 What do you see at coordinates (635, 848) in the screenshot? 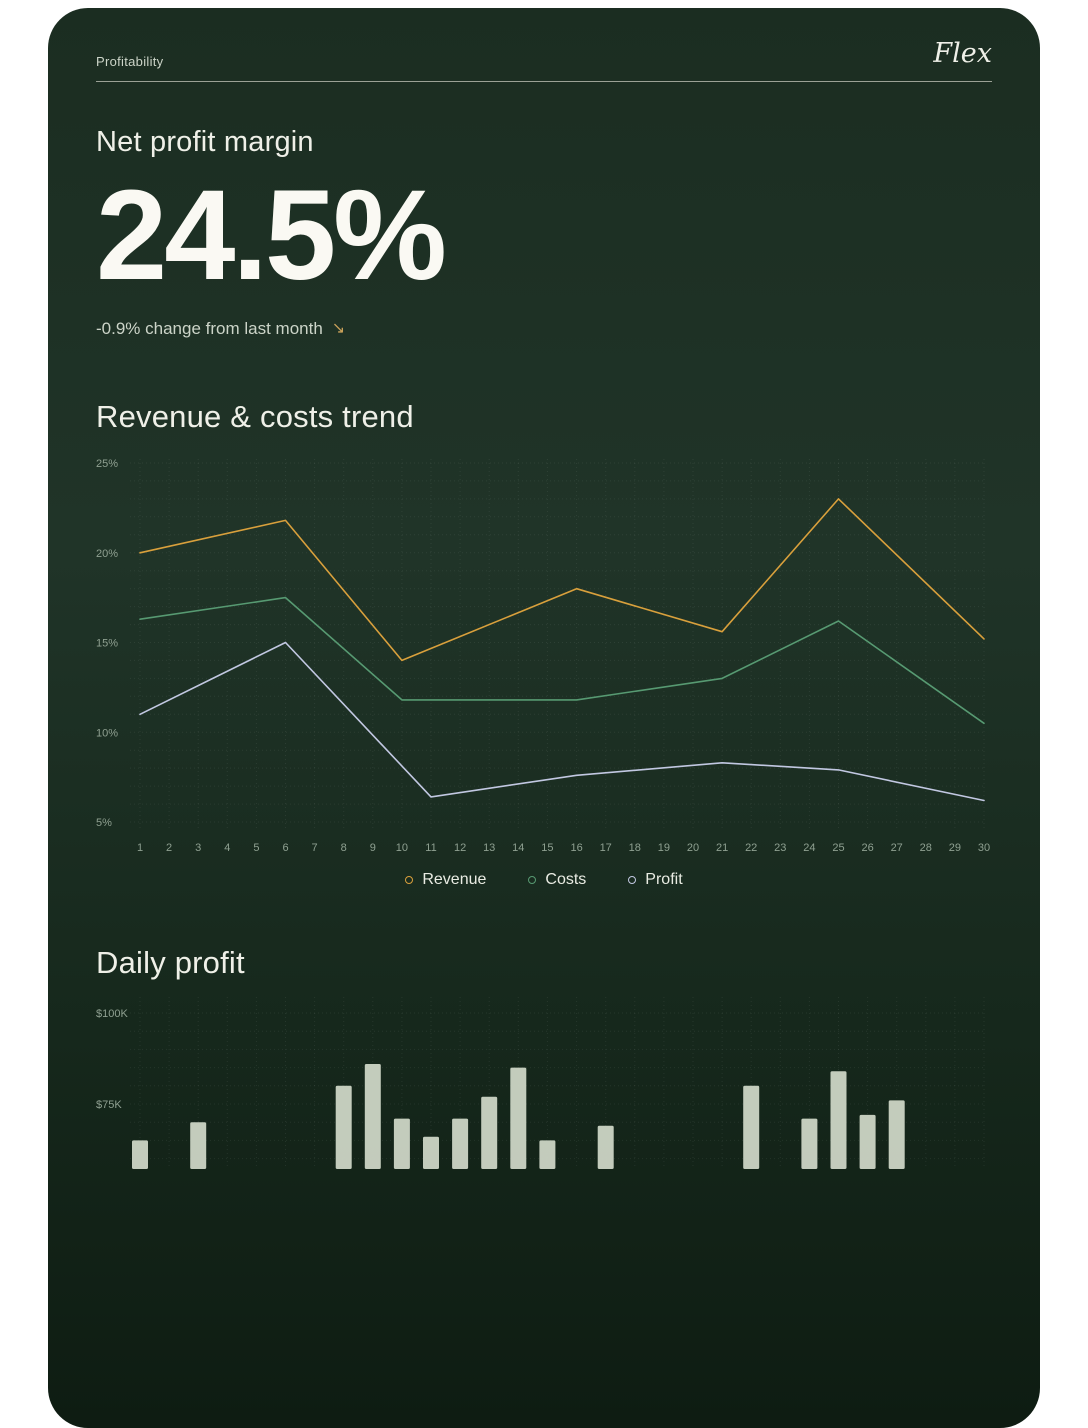
I see `svg-text: 18` at bounding box center [635, 848].